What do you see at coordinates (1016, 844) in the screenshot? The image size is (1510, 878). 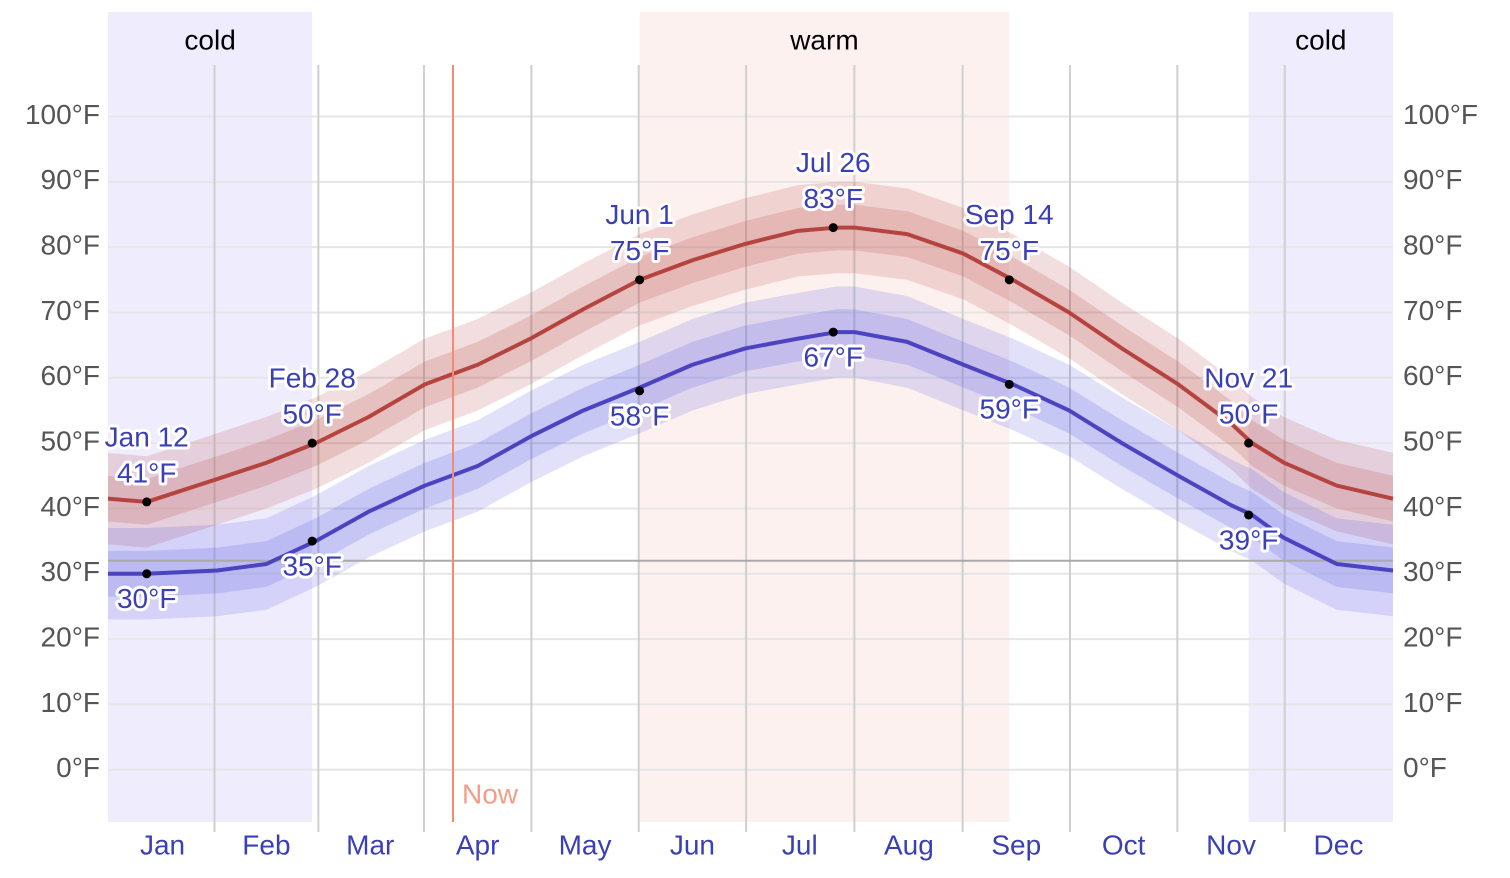 I see `x-tick-label: Sep` at bounding box center [1016, 844].